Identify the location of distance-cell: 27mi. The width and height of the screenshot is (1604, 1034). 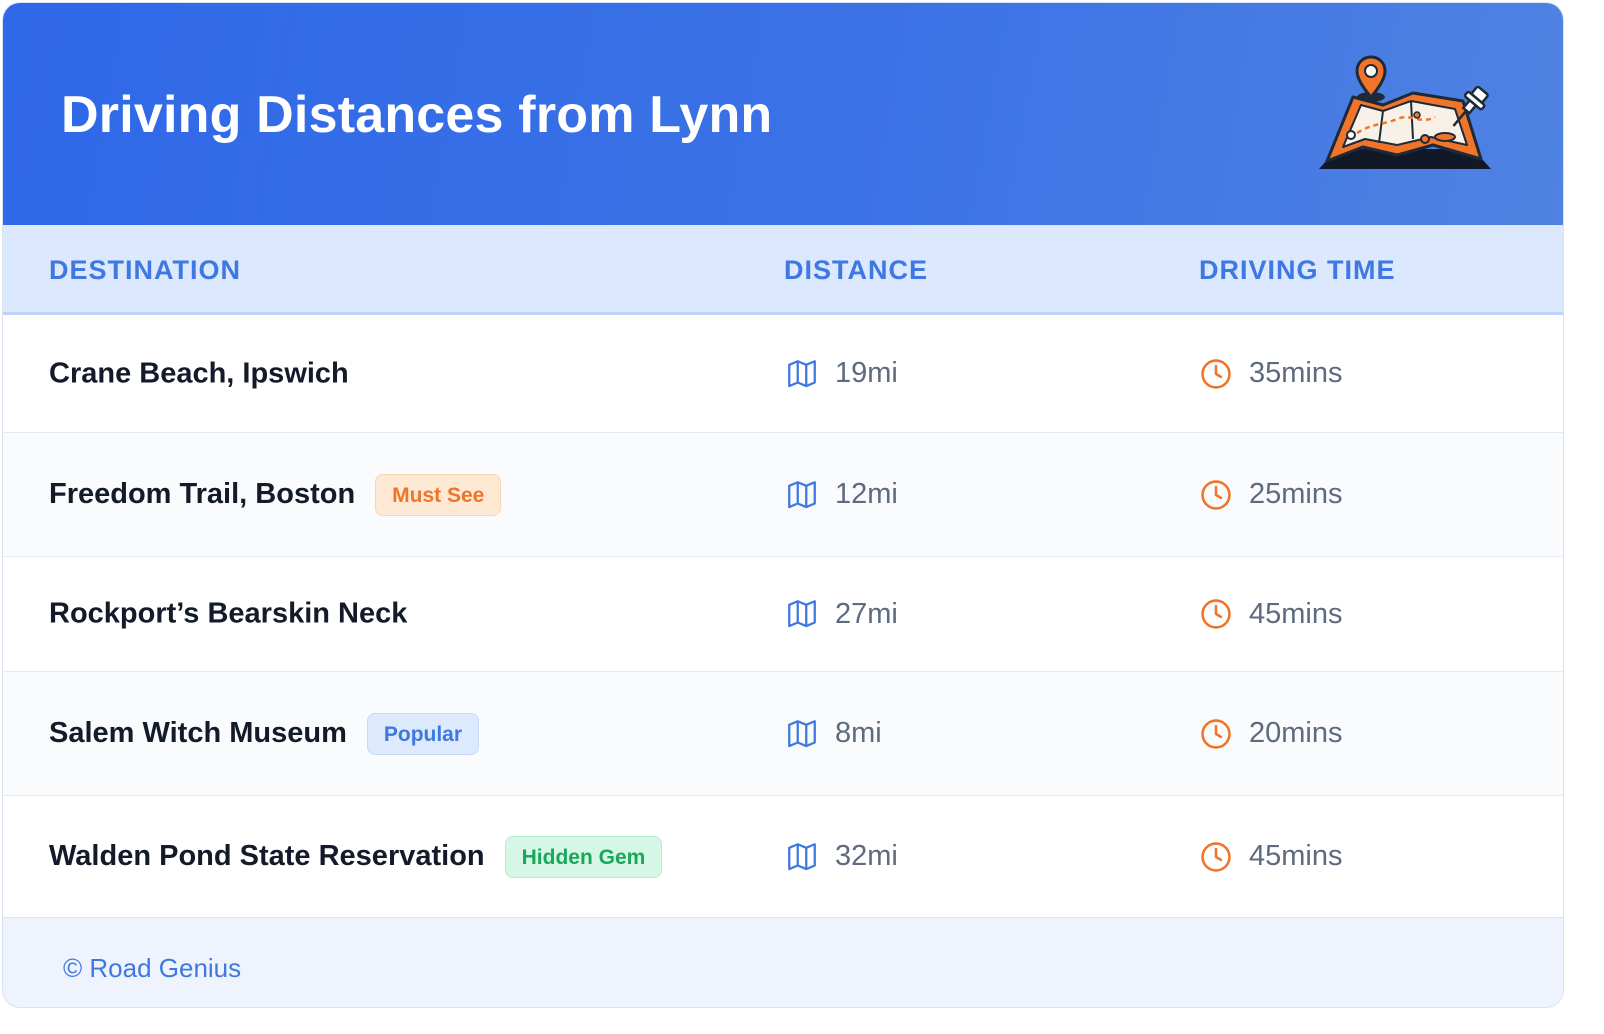
(841, 614).